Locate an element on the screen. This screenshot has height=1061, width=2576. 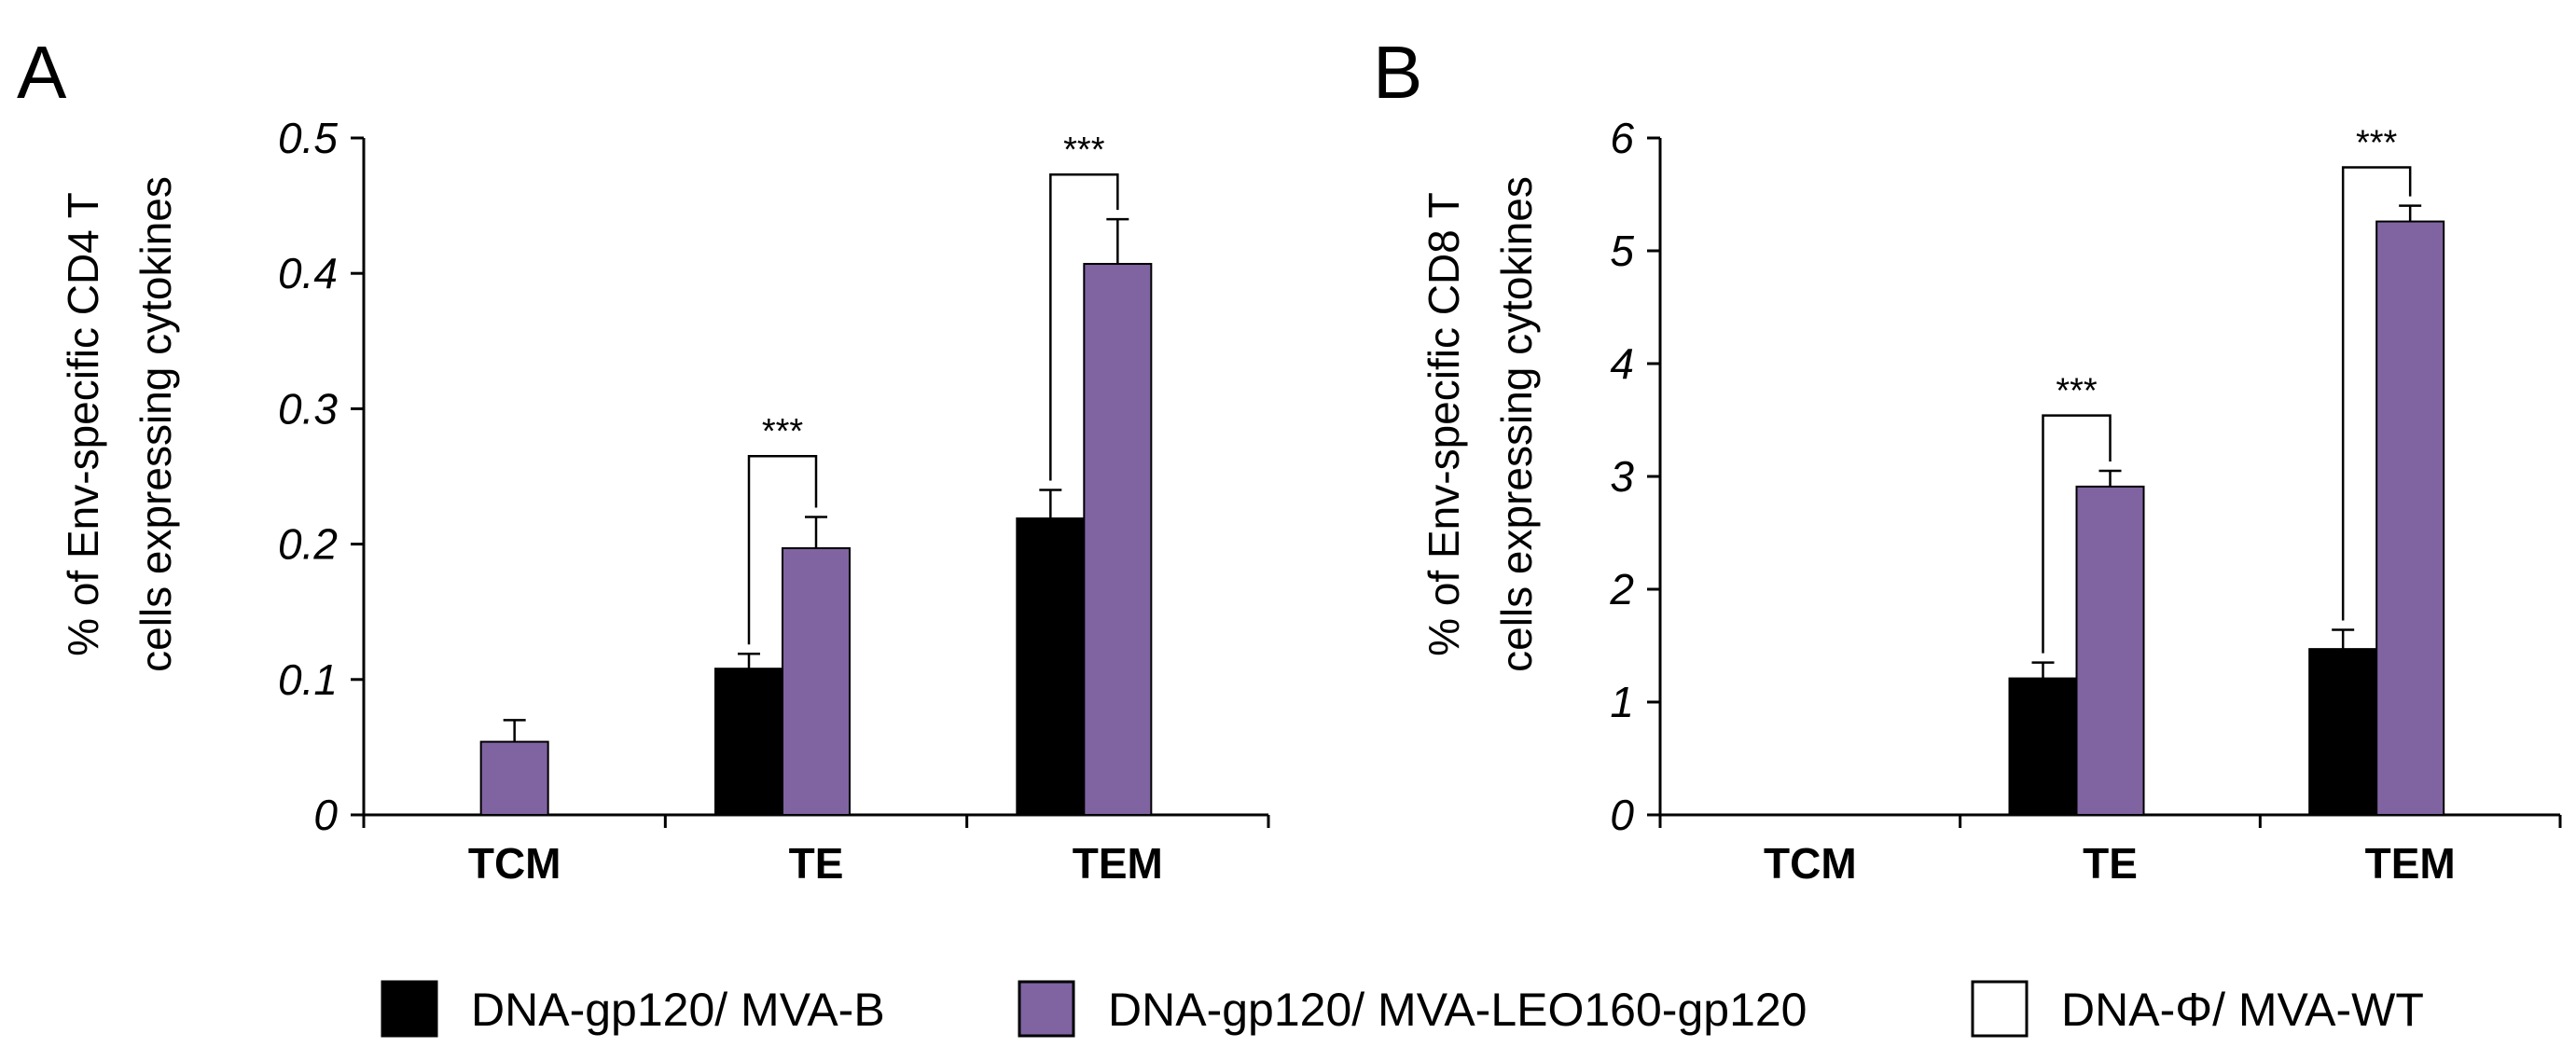
y-tick-label: 3 is located at coordinates (1622, 477).